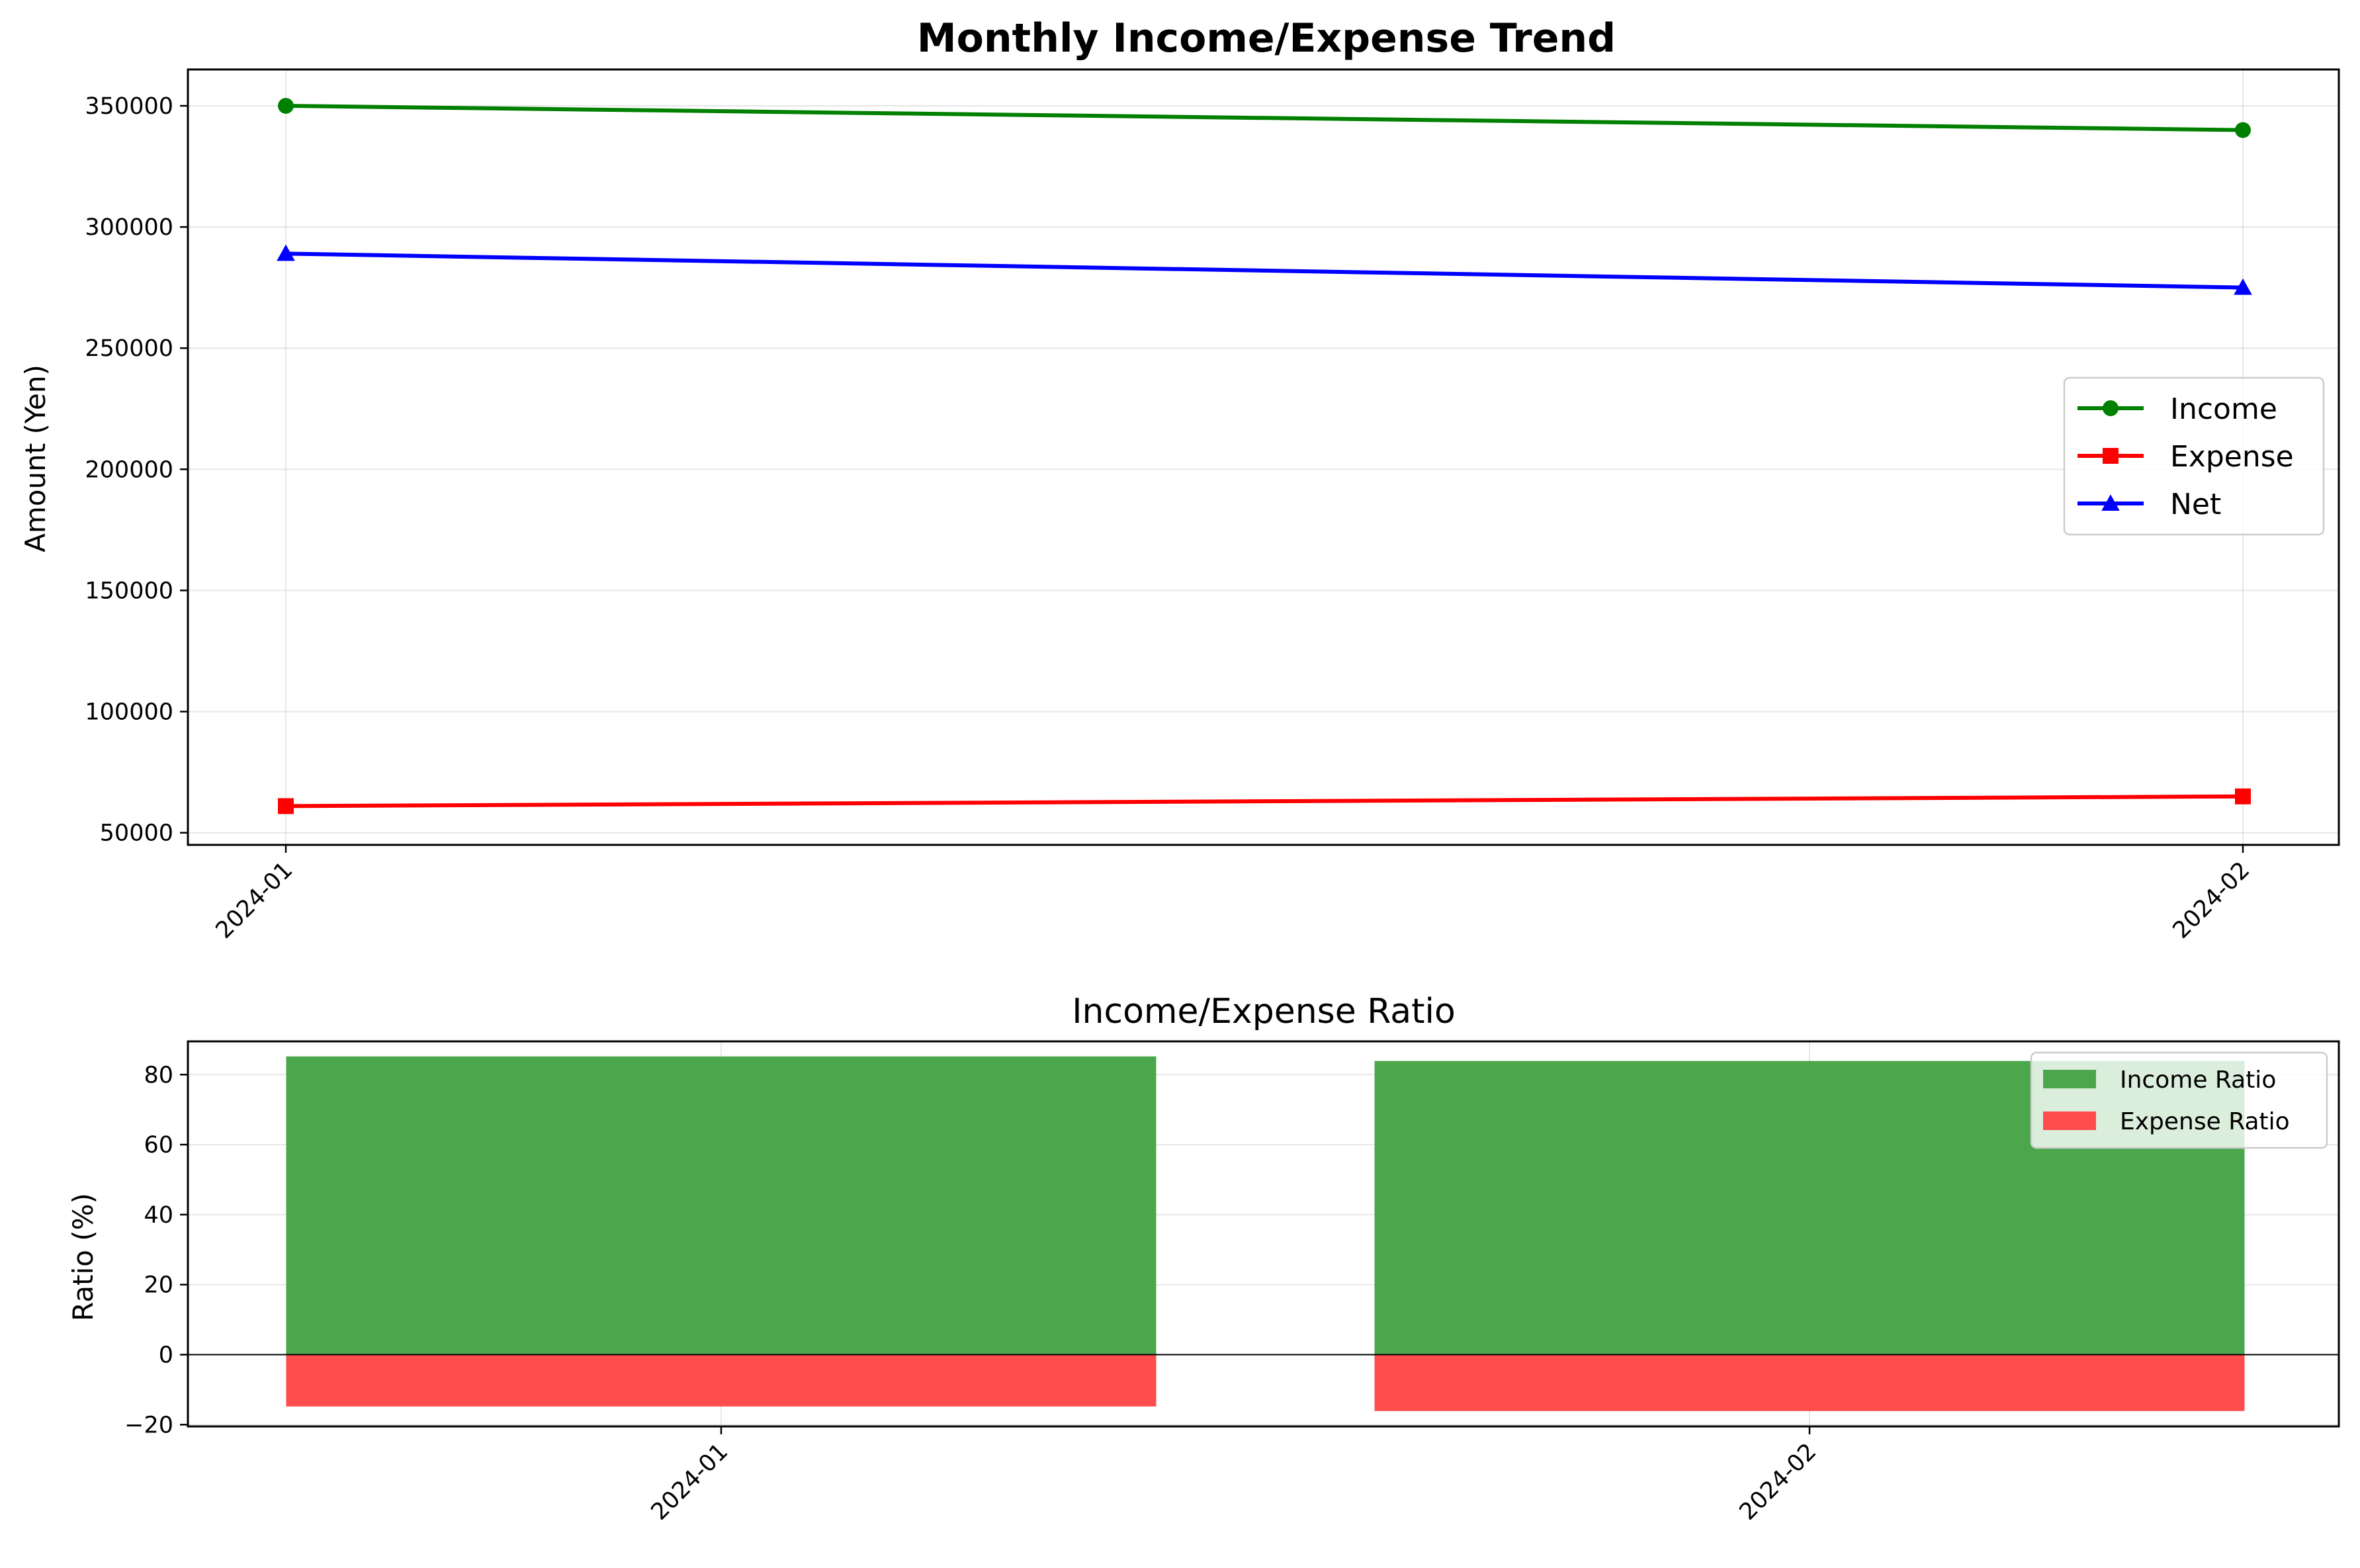 The height and width of the screenshot is (1568, 2360). Describe the element at coordinates (148, 1425) in the screenshot. I see `bar-chart-y-tick-label: −20` at that location.